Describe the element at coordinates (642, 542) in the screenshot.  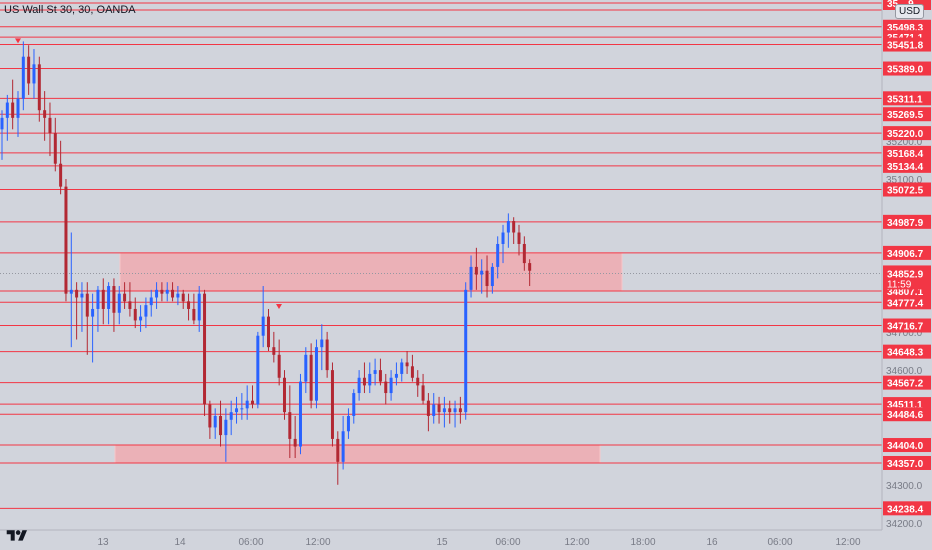
I see `time-tick-label: 18:00` at that location.